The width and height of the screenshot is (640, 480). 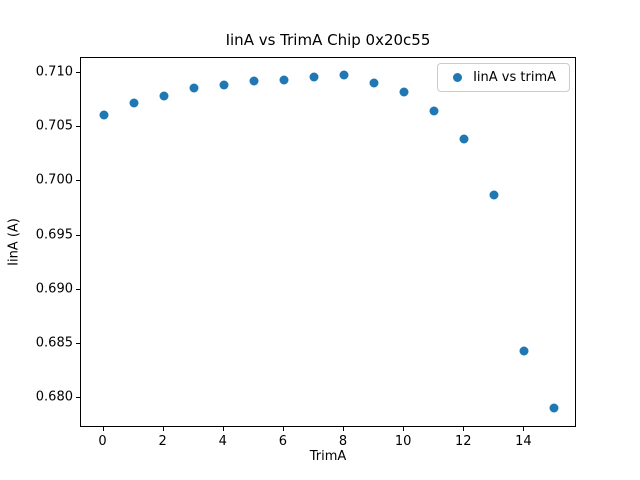 I want to click on x-tick-label: 6, so click(x=283, y=441).